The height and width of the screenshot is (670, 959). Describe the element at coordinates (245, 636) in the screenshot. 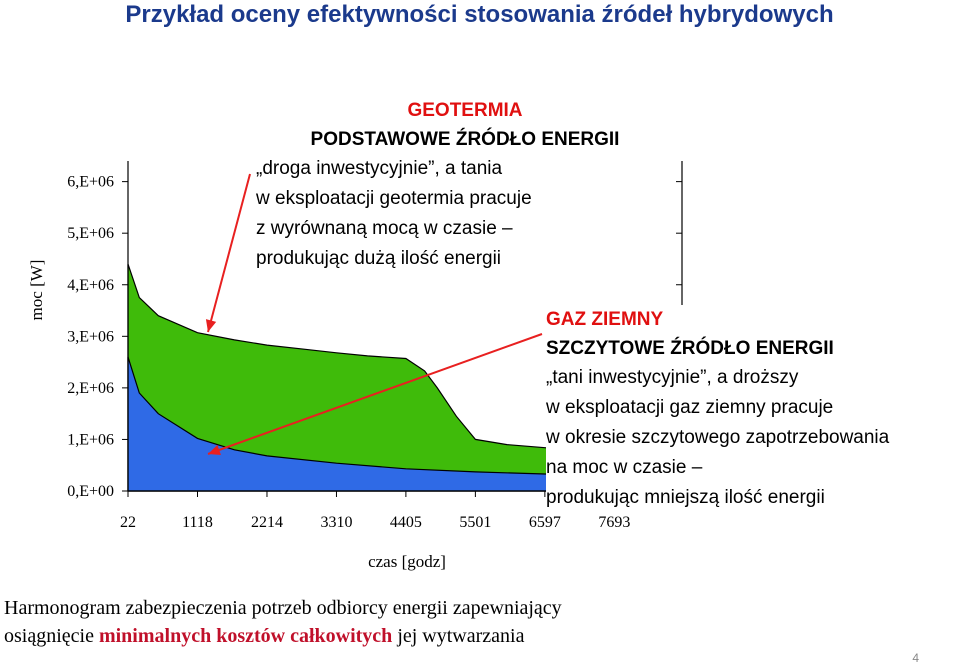

I see `footer-emphasis: minimalnych kosztów całkowitych` at that location.